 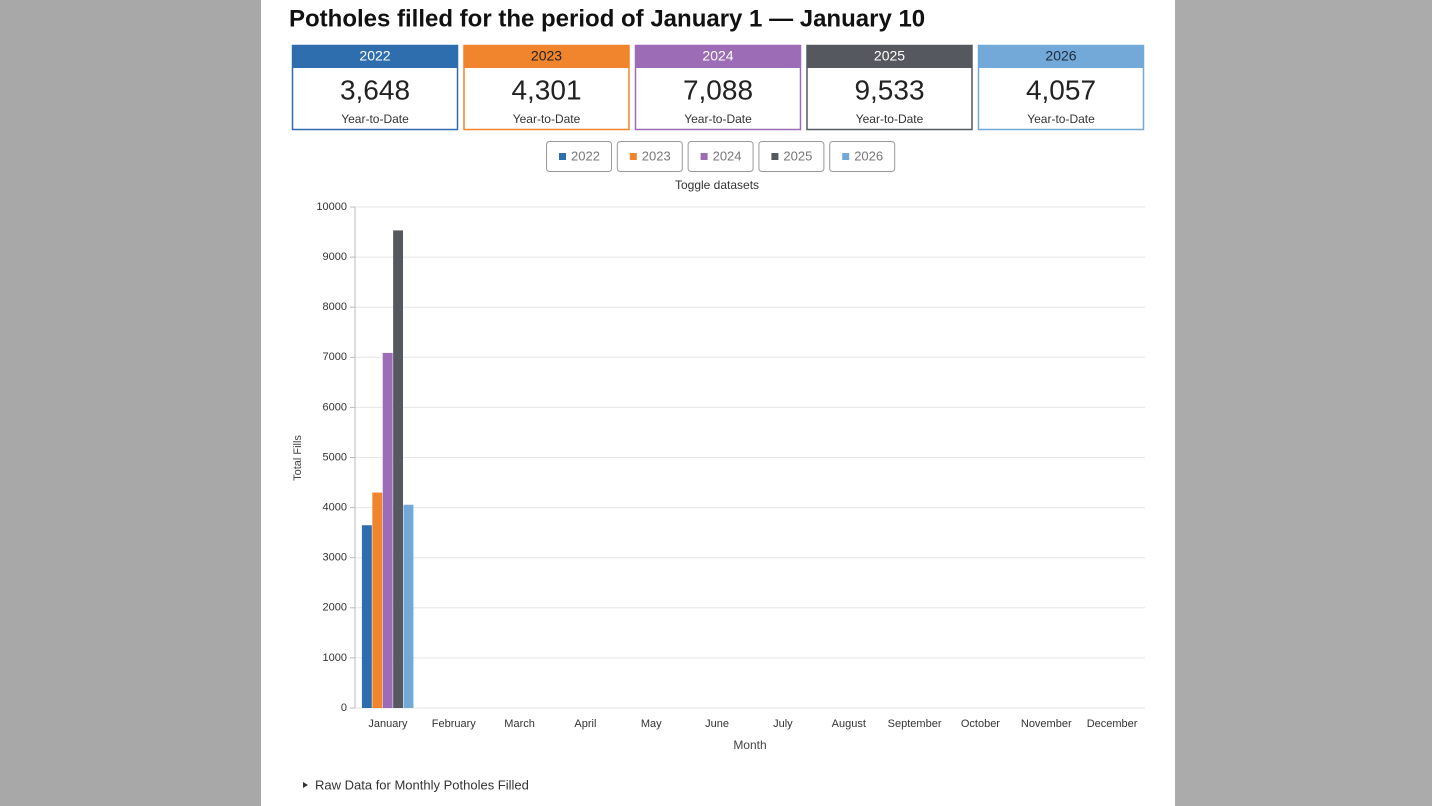 I want to click on x-tick-label: February, so click(x=454, y=724).